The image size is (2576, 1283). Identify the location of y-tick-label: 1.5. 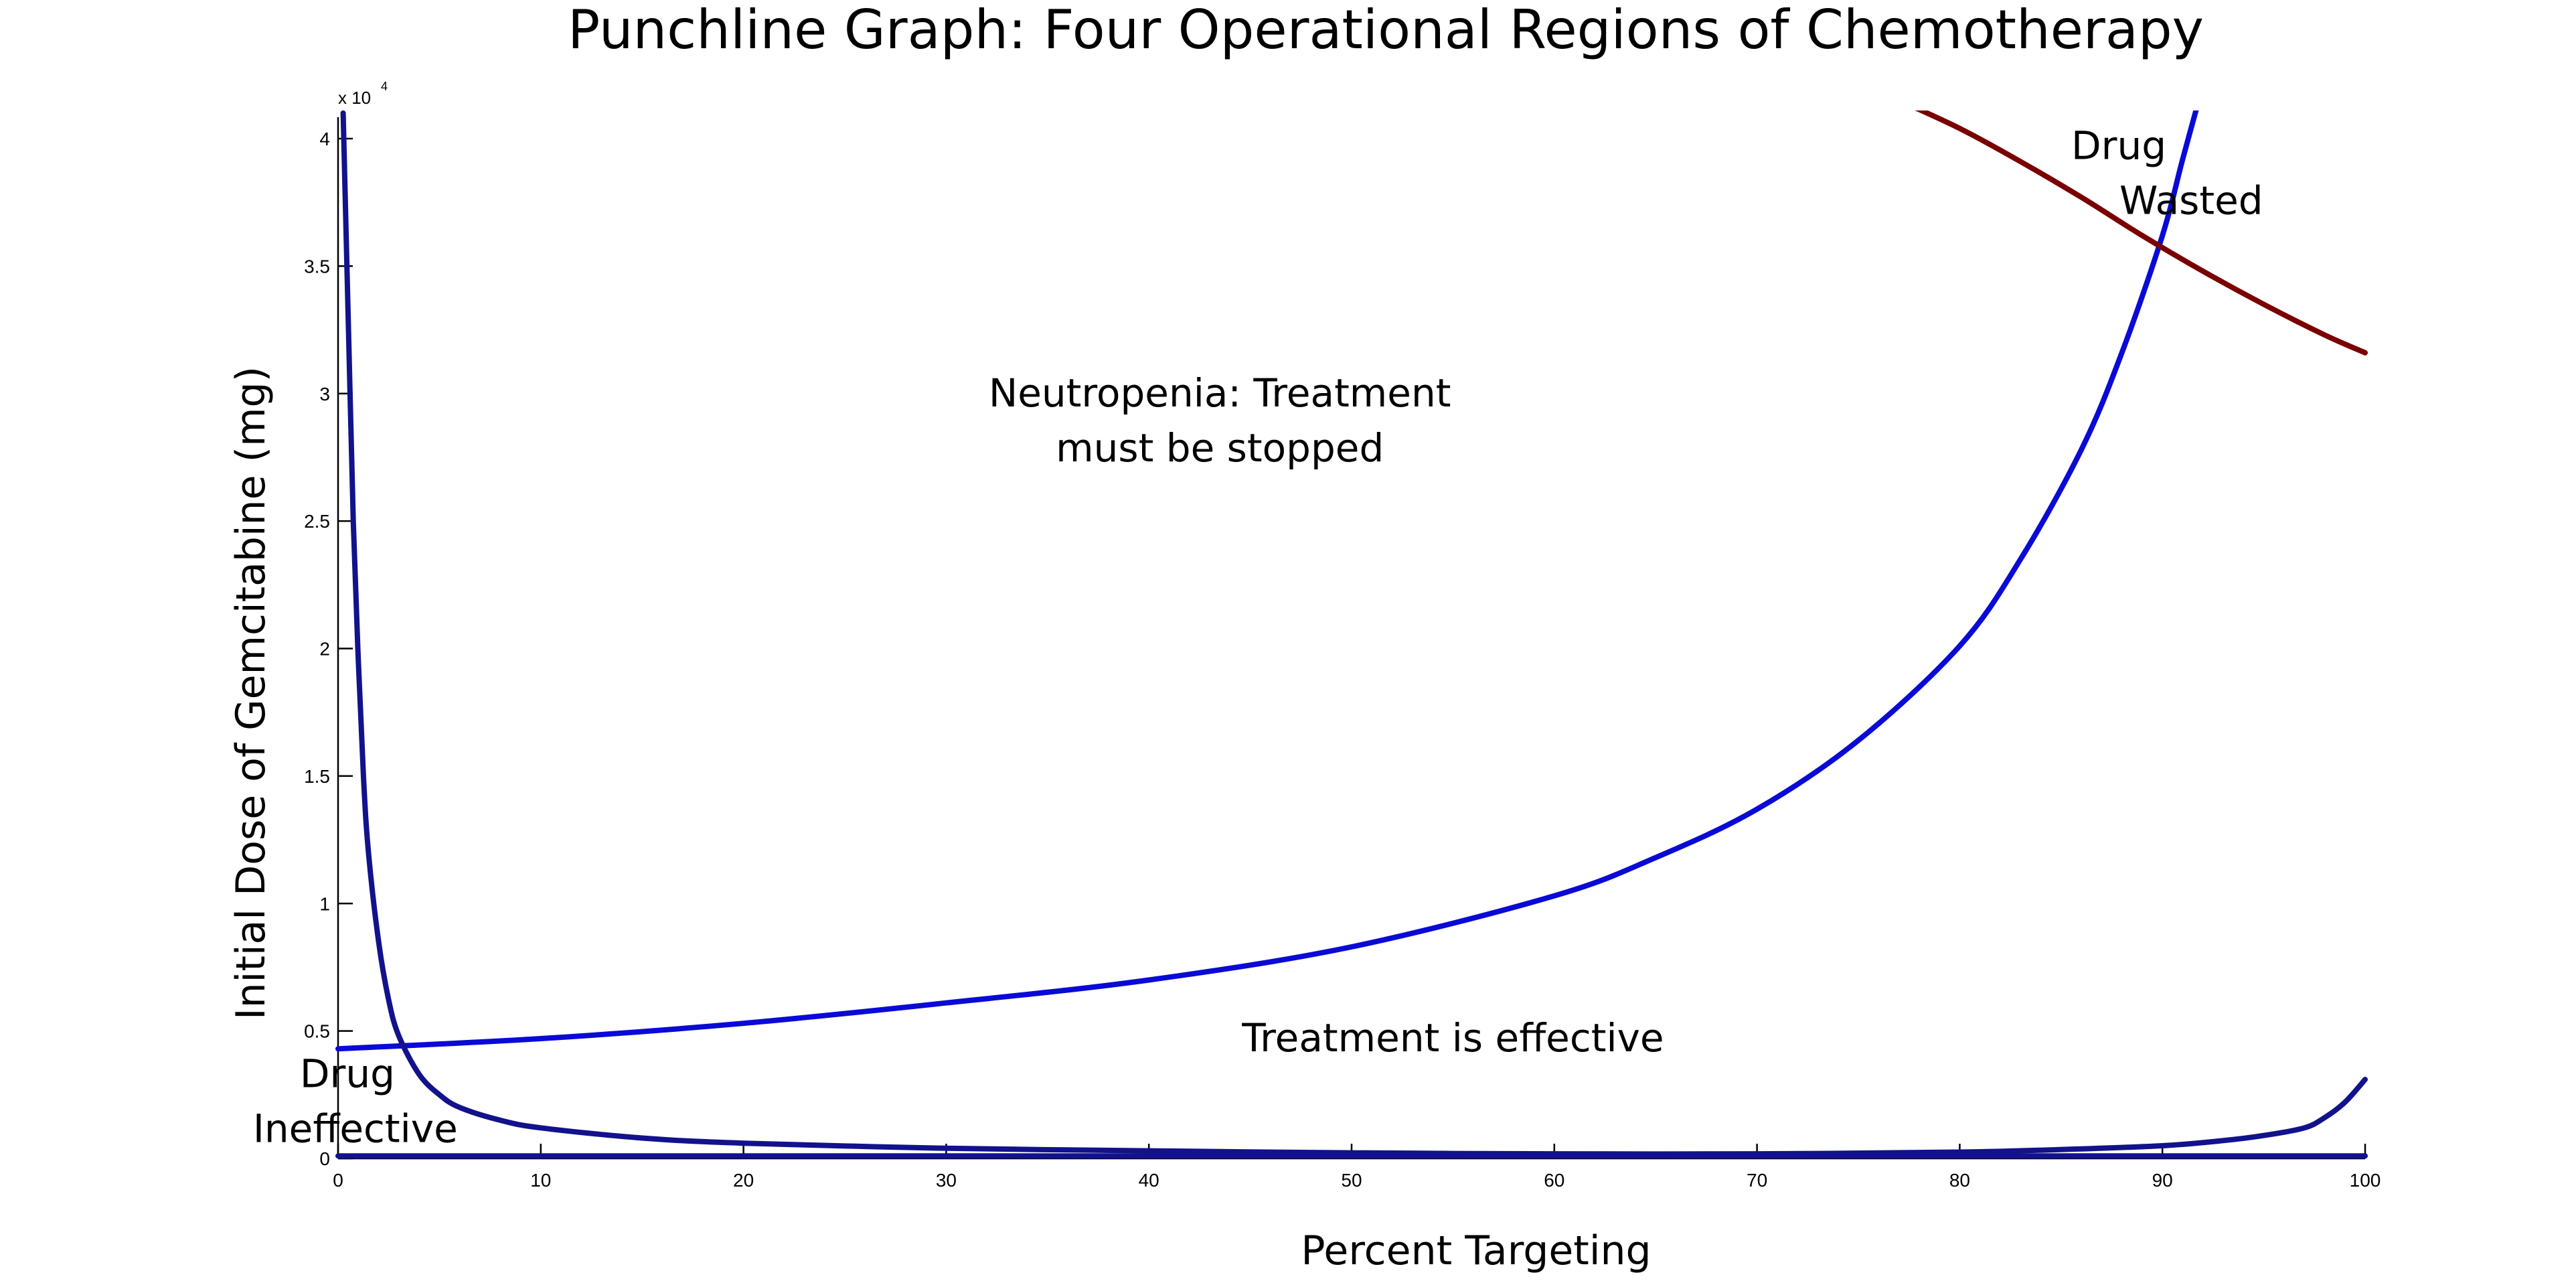
(317, 776).